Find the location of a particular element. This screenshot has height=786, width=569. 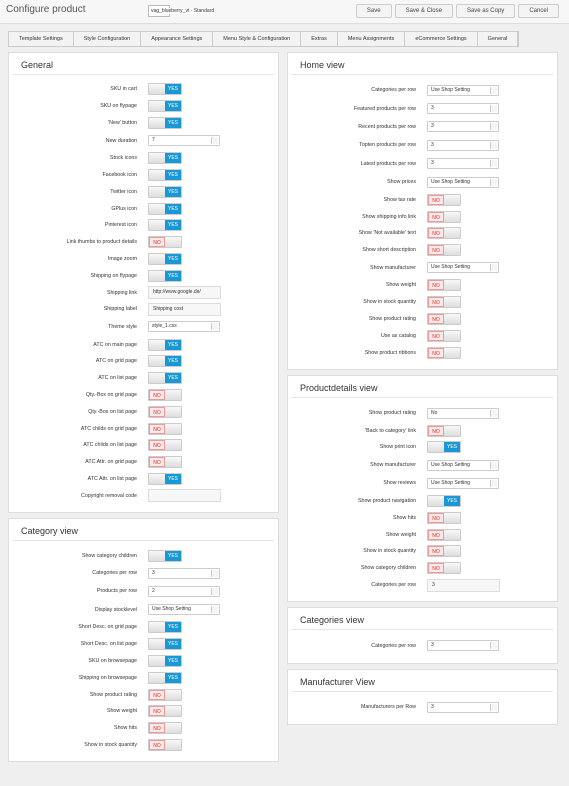

text-input is located at coordinates (184, 496).